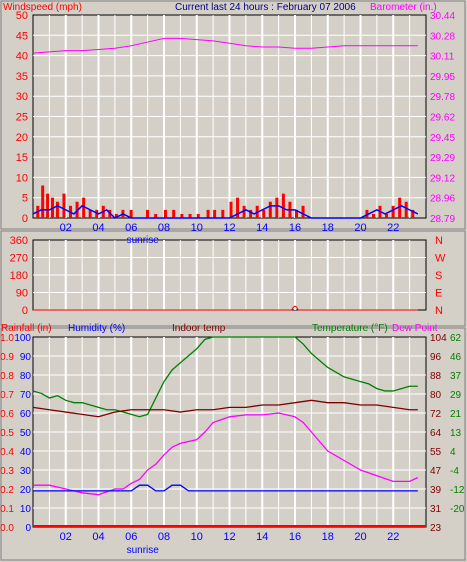 The width and height of the screenshot is (467, 562). Describe the element at coordinates (22, 118) in the screenshot. I see `wind-y-tick: 25` at that location.